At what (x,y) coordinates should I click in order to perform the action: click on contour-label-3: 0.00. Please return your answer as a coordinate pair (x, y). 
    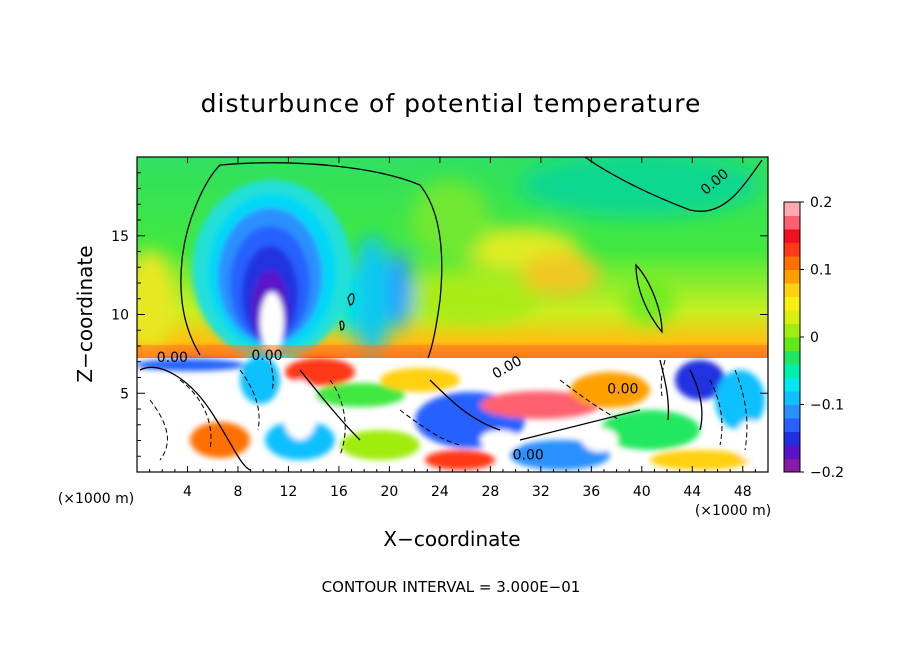
    Looking at the image, I should click on (622, 389).